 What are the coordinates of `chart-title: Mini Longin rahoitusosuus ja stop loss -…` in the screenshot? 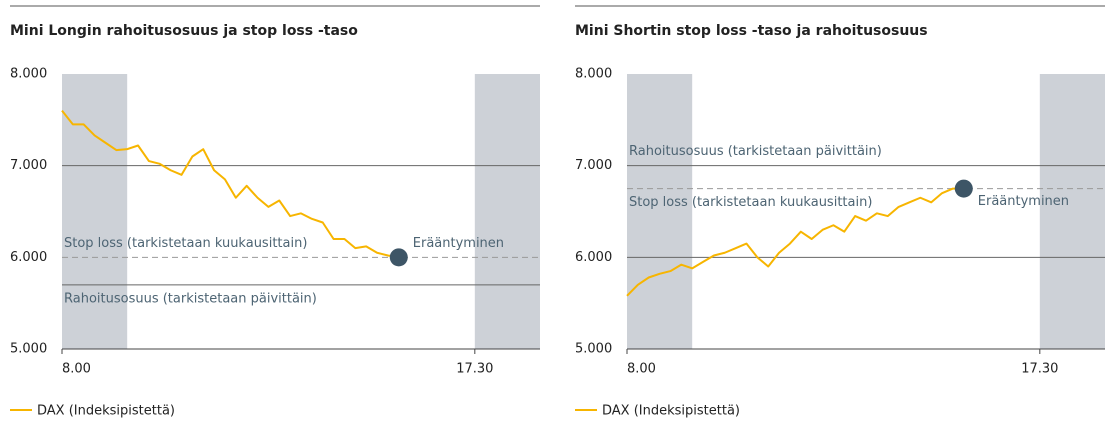 It's located at (184, 31).